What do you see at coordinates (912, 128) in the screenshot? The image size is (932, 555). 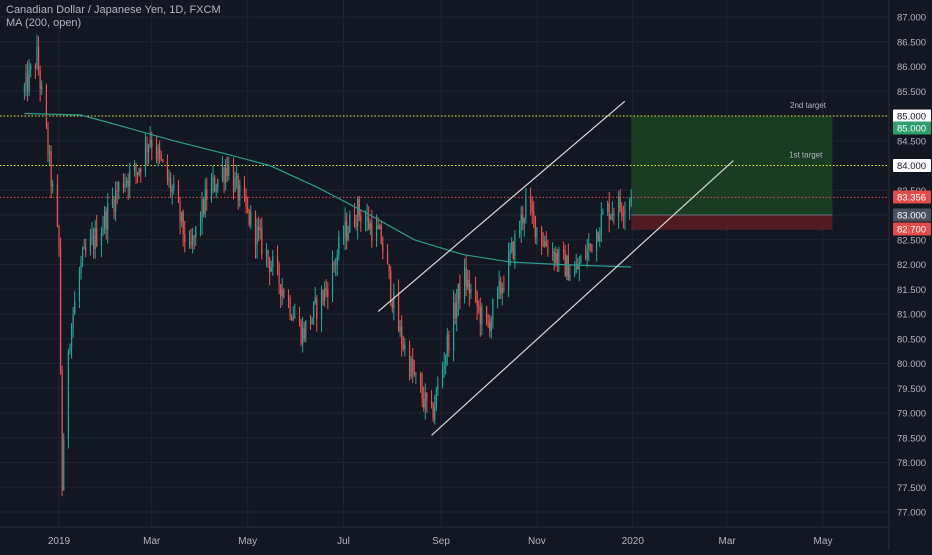 I see `price-label-target-bg` at bounding box center [912, 128].